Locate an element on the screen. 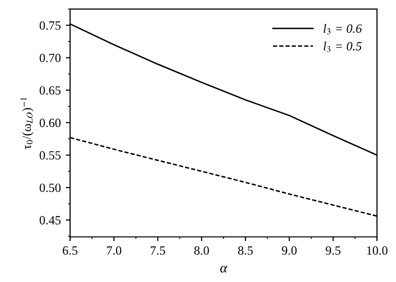  x-tick-label: 7.5 is located at coordinates (158, 250).